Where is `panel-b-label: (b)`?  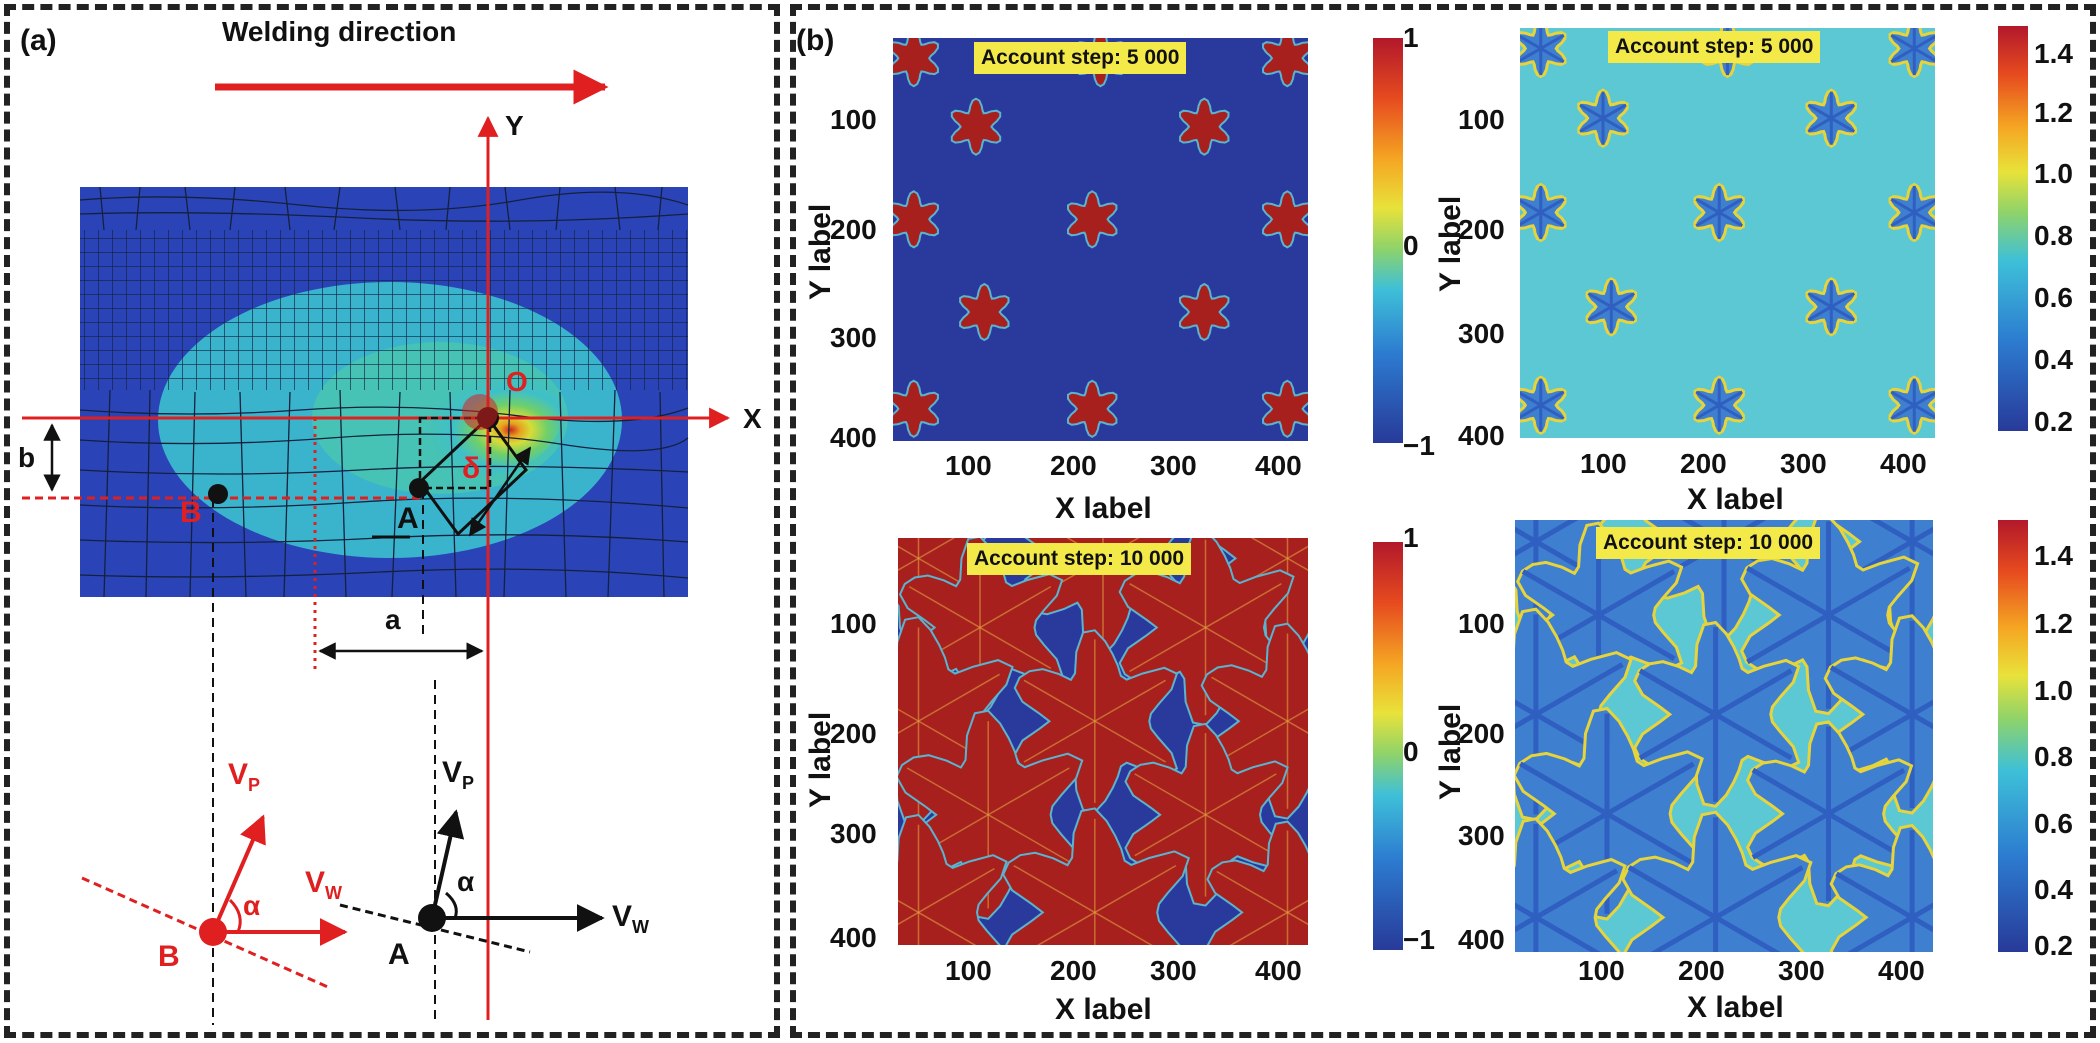
panel-b-label: (b) is located at coordinates (815, 40).